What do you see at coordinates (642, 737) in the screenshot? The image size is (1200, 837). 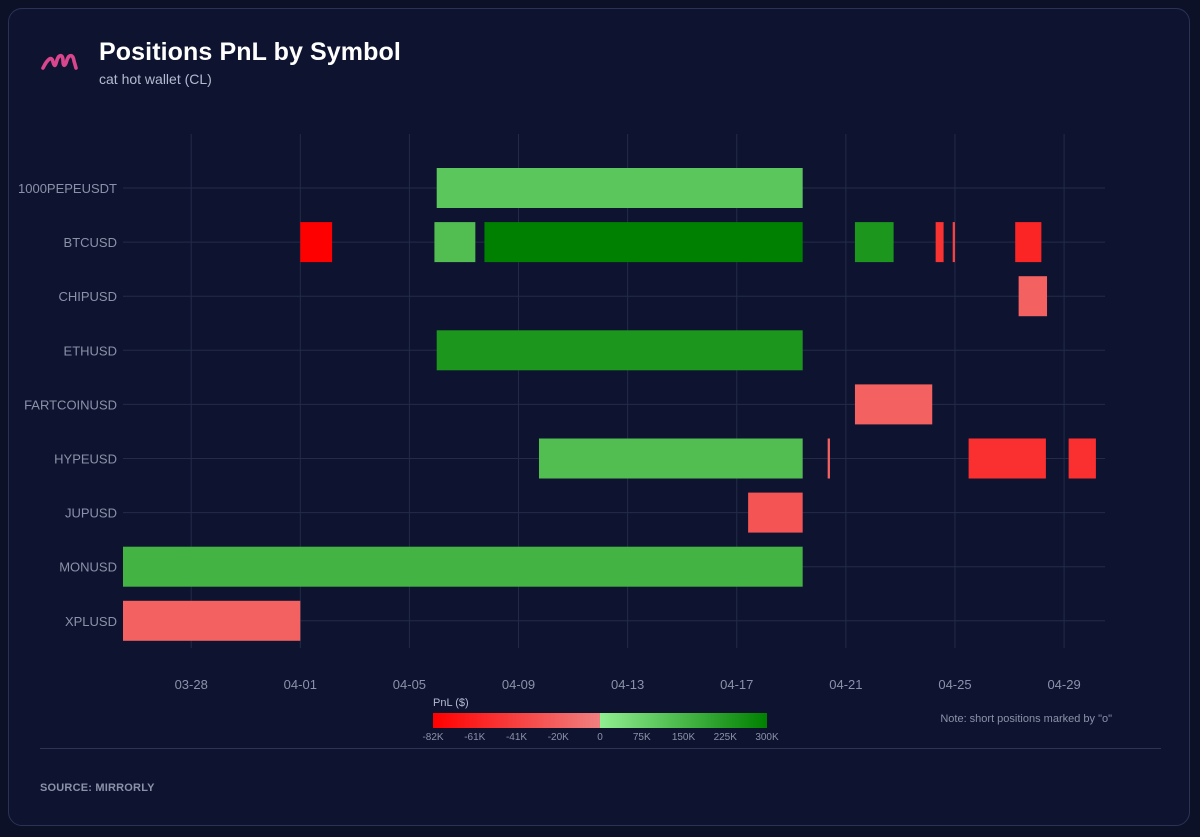 I see `colorbar-tick-label: 75K` at bounding box center [642, 737].